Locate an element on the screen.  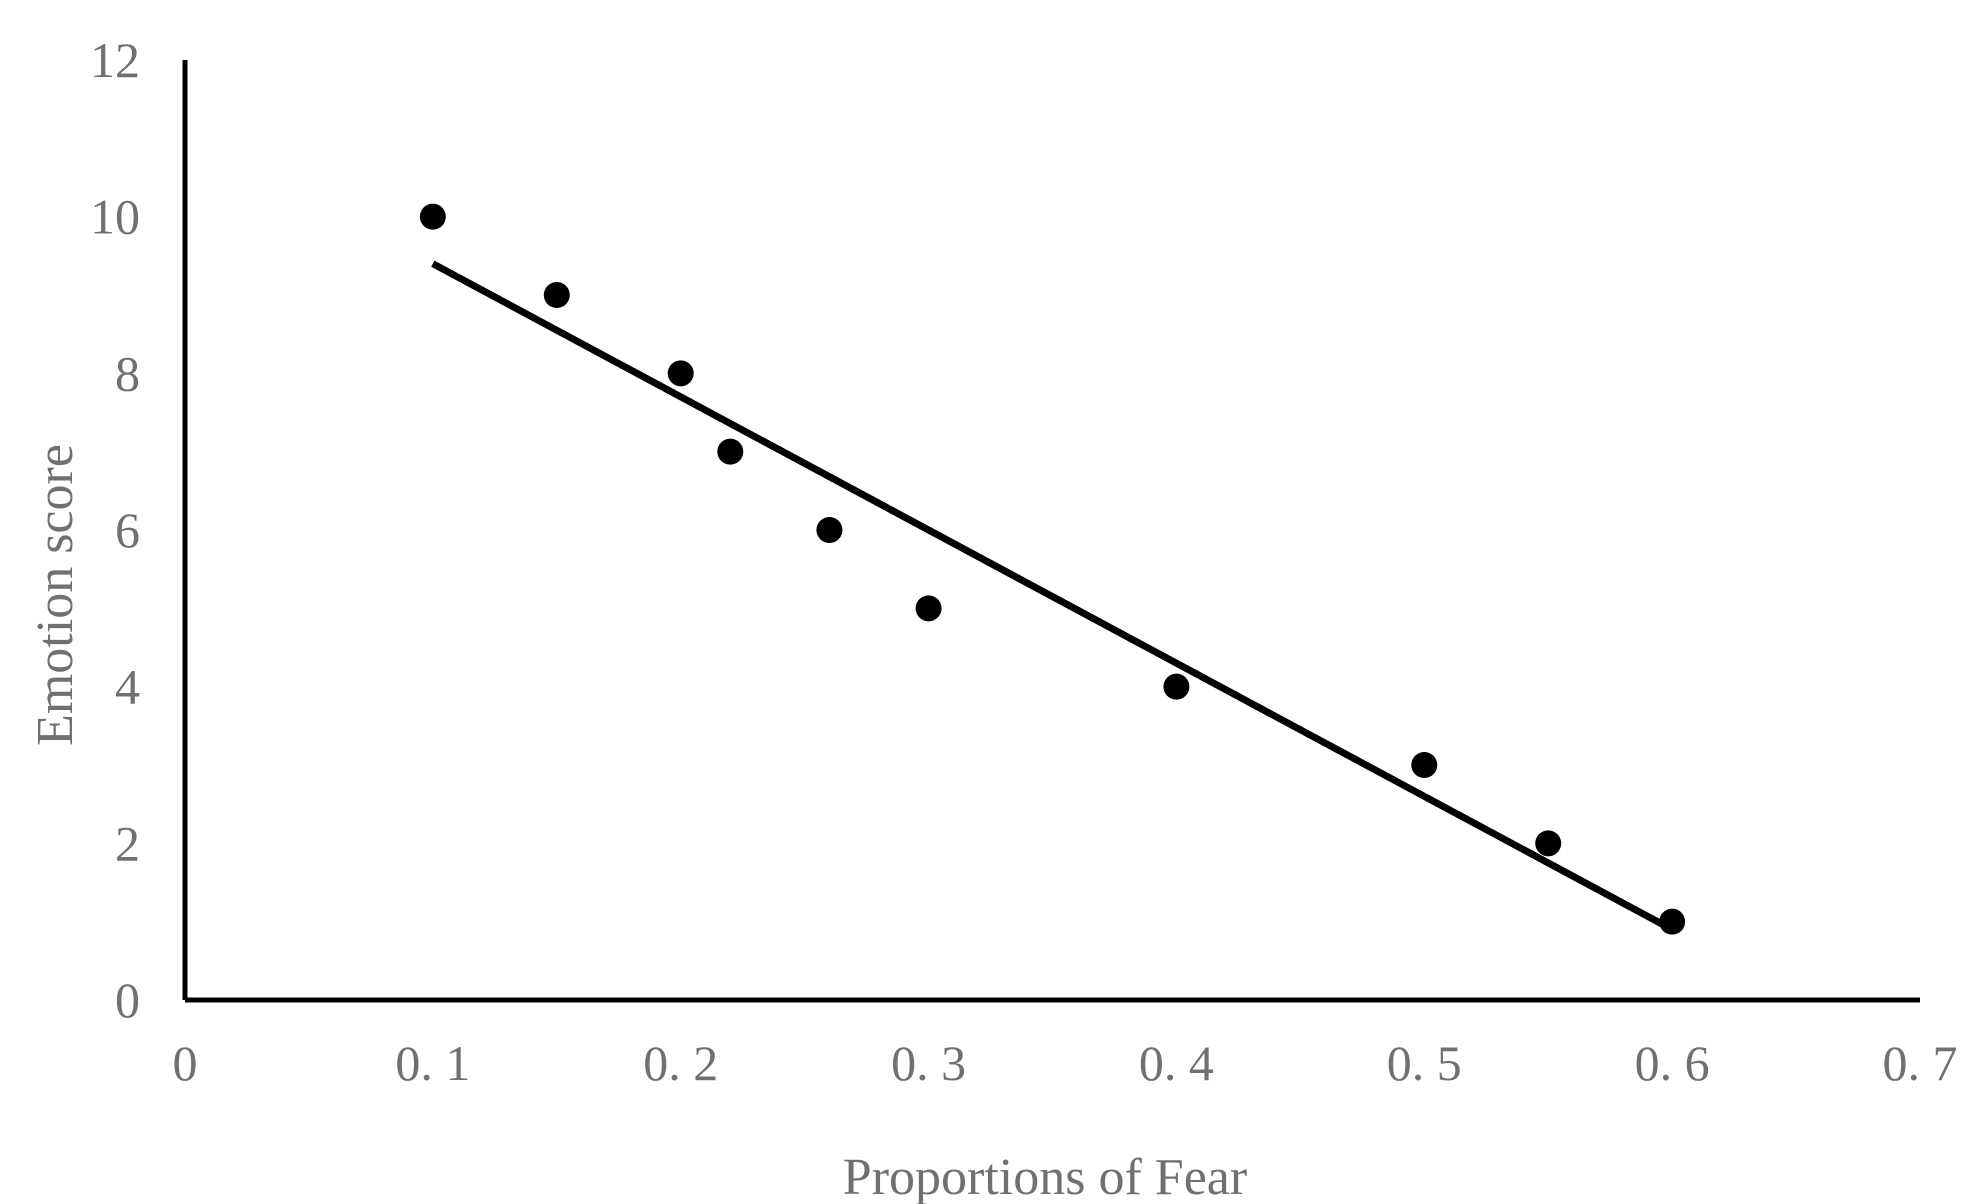
x-axis-title: Proportions of Fear is located at coordinates (1045, 1176).